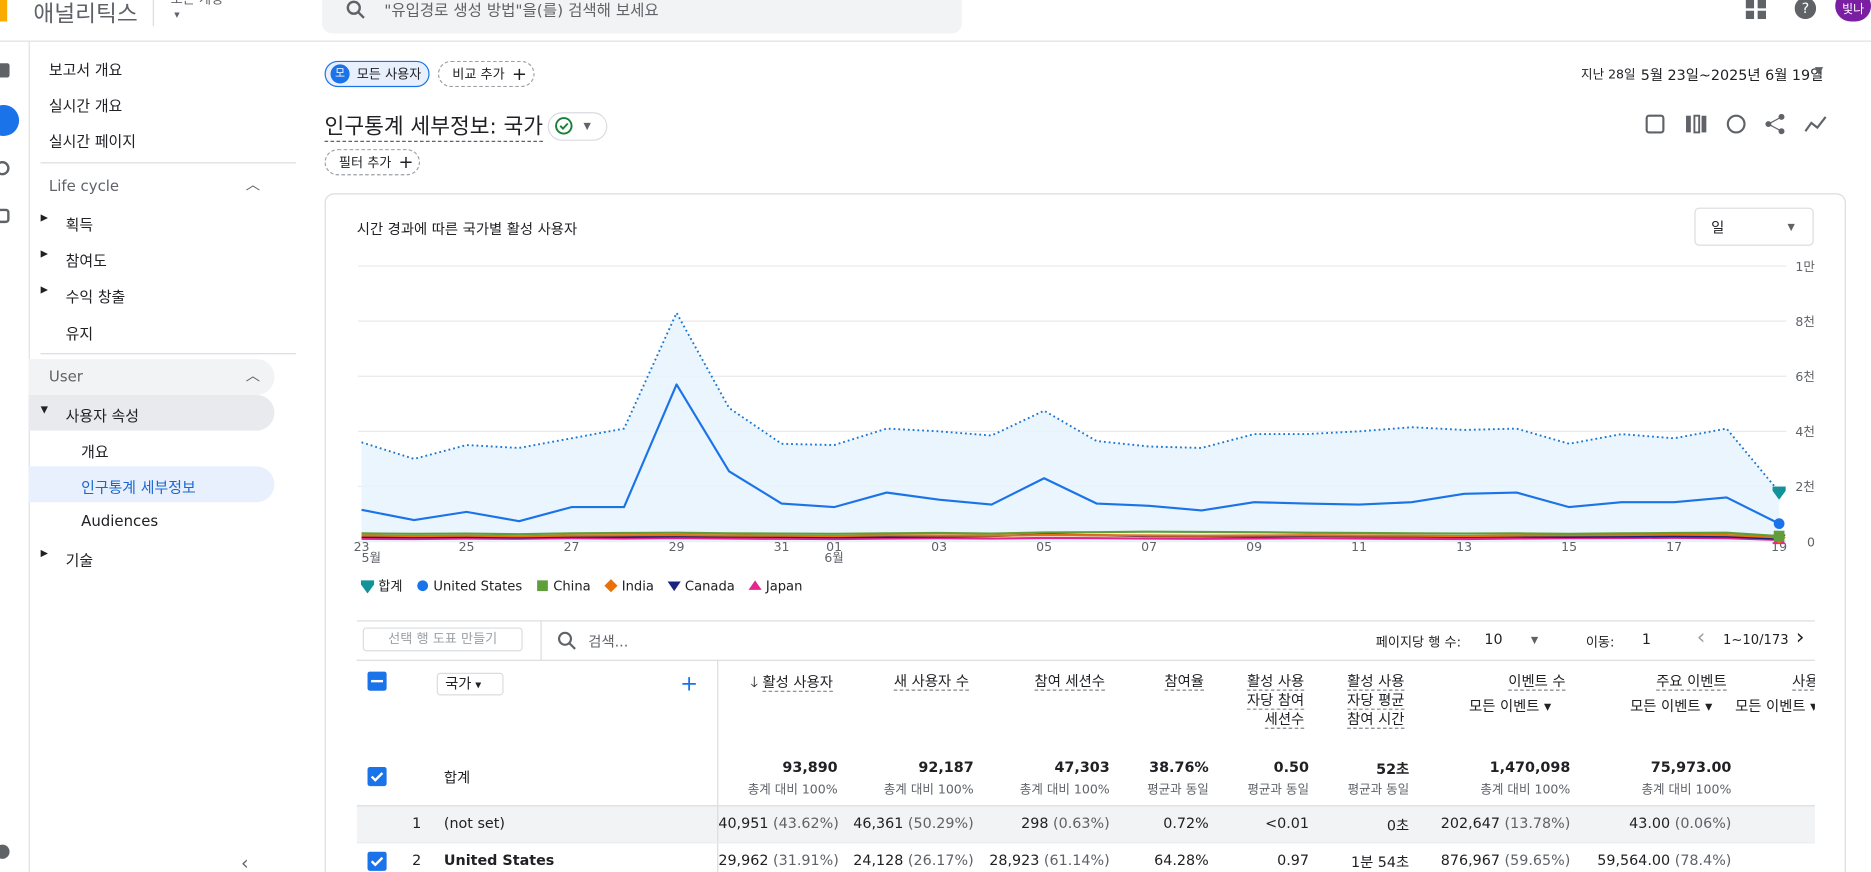  What do you see at coordinates (1678, 693) in the screenshot?
I see `column-header: 주요 이벤트 모든 이벤트 ▾` at bounding box center [1678, 693].